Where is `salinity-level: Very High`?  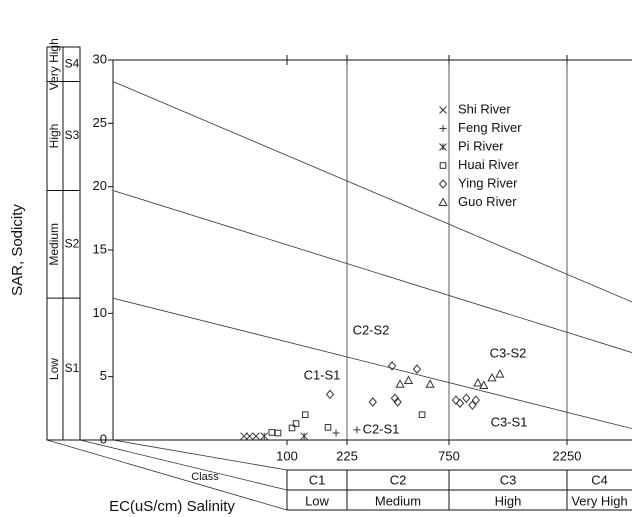 salinity-level: Very High is located at coordinates (599, 500).